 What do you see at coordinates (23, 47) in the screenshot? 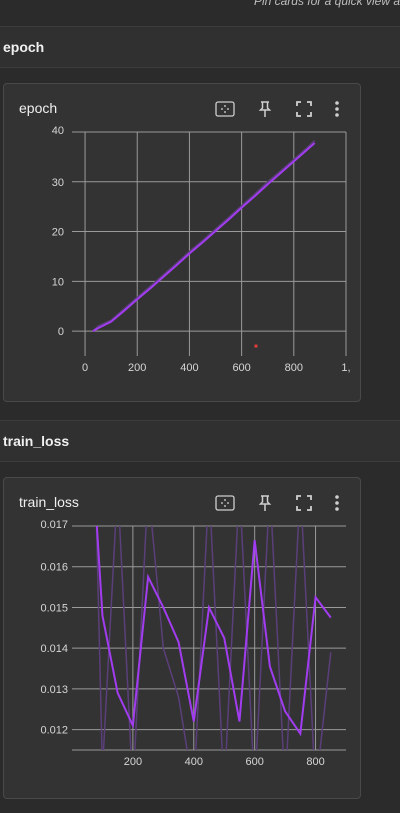
I see `section-title: epoch` at bounding box center [23, 47].